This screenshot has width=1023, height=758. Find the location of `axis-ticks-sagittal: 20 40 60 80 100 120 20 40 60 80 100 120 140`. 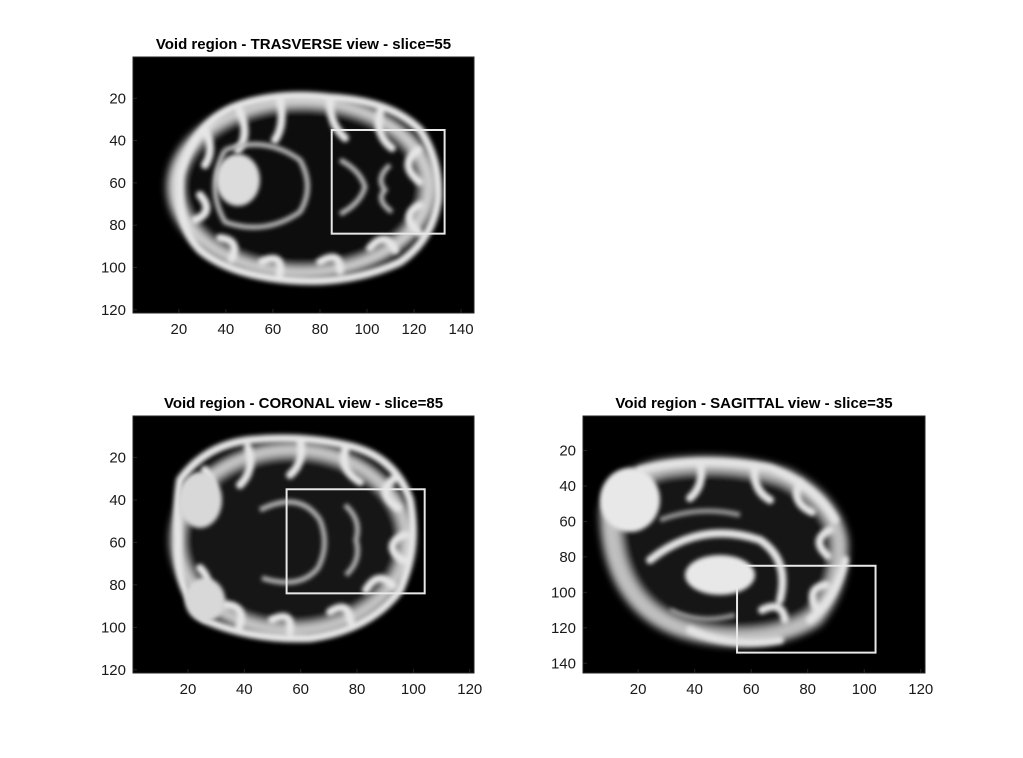

axis-ticks-sagittal: 20 40 60 80 100 120 20 40 60 80 100 120 140 is located at coordinates (742, 570).